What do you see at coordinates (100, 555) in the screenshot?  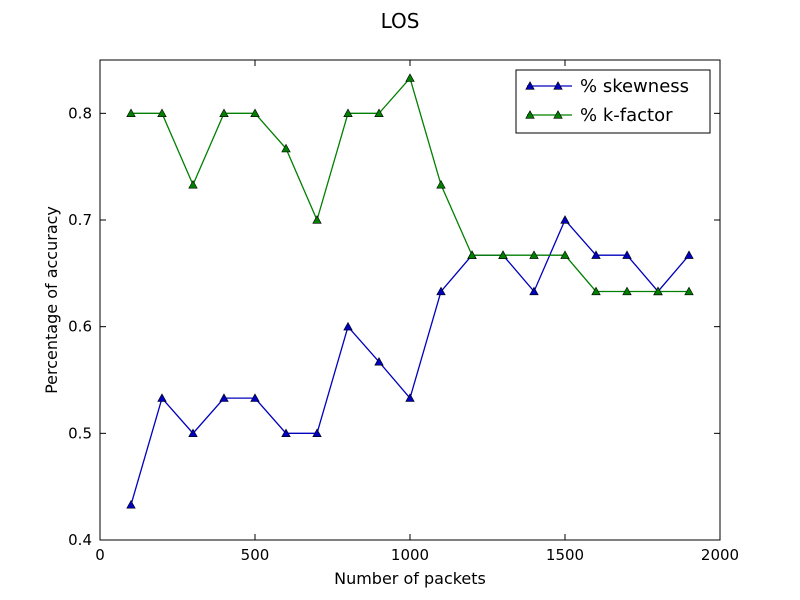 I see `x-tick-label: 0` at bounding box center [100, 555].